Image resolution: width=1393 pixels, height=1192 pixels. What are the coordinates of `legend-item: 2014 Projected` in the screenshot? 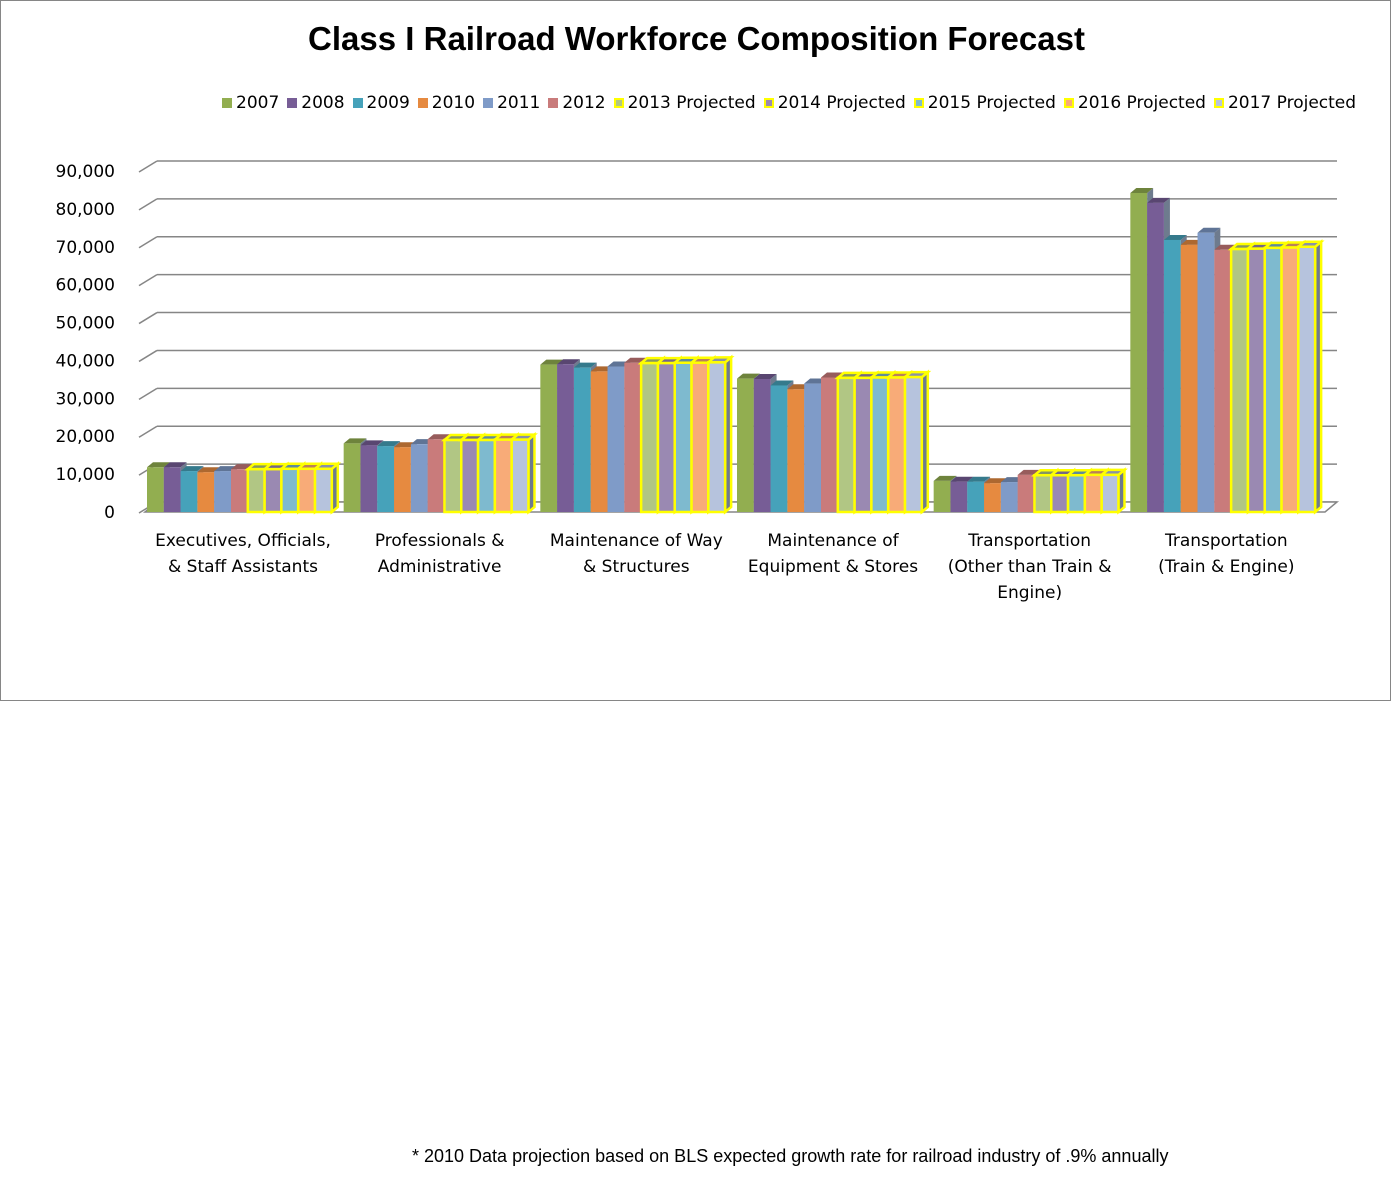 It's located at (834, 103).